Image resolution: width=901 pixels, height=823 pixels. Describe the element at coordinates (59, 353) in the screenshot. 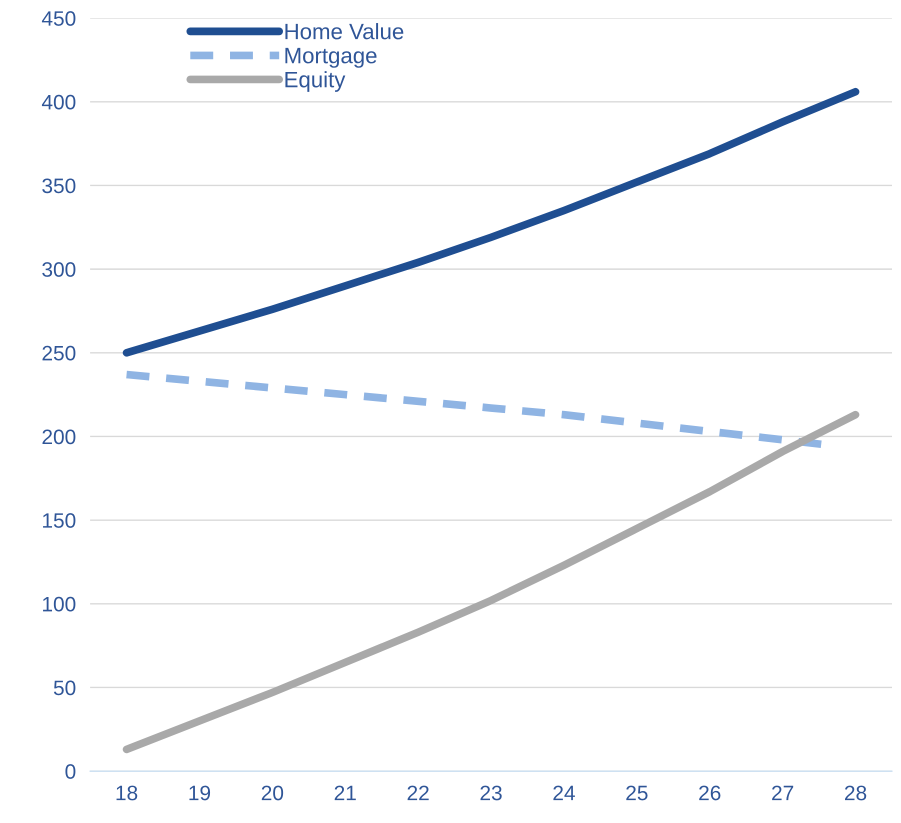

I see `y-tick-label: 250` at that location.